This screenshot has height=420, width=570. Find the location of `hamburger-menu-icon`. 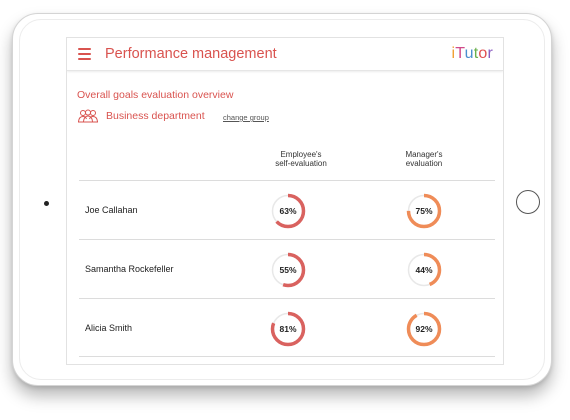

hamburger-menu-icon is located at coordinates (84, 54).